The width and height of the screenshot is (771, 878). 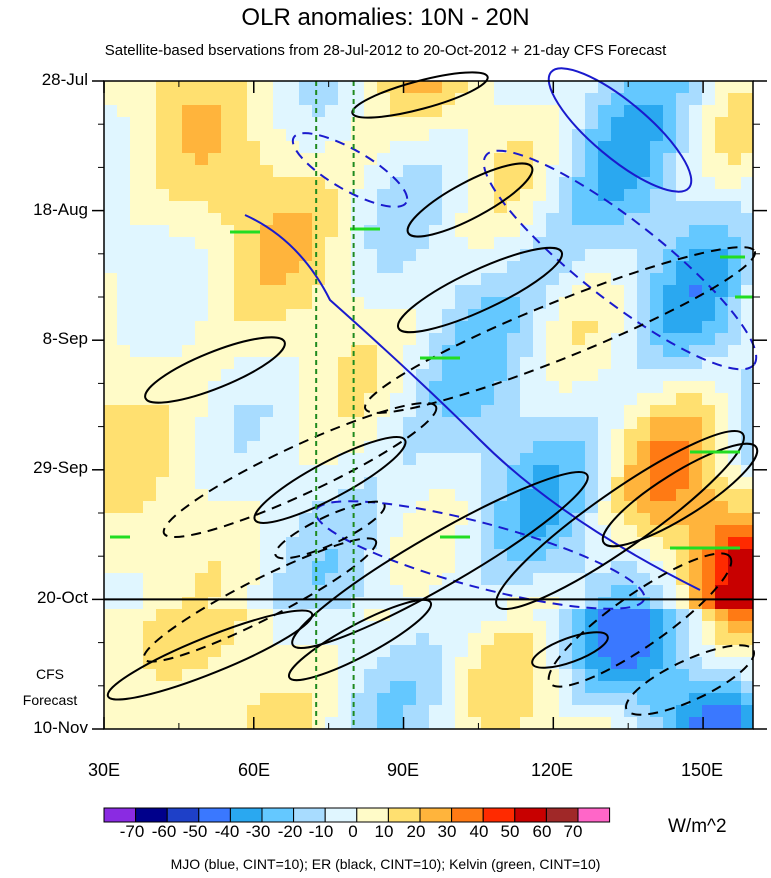 What do you see at coordinates (210, 655) in the screenshot?
I see `er-contour` at bounding box center [210, 655].